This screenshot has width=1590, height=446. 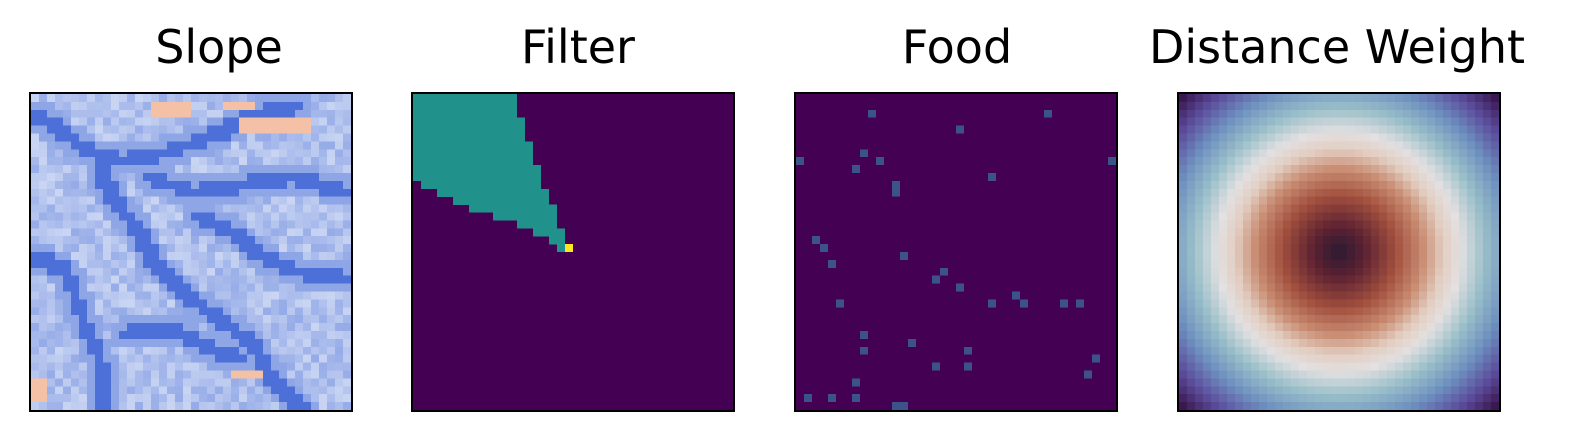 I want to click on filter-region-row, so click(x=469, y=121).